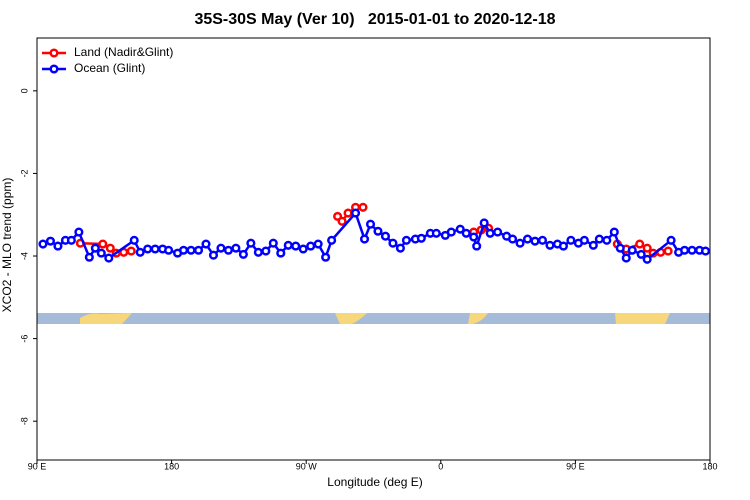 Image resolution: width=750 pixels, height=500 pixels. What do you see at coordinates (24, 90) in the screenshot?
I see `y-tick-label: 0` at bounding box center [24, 90].